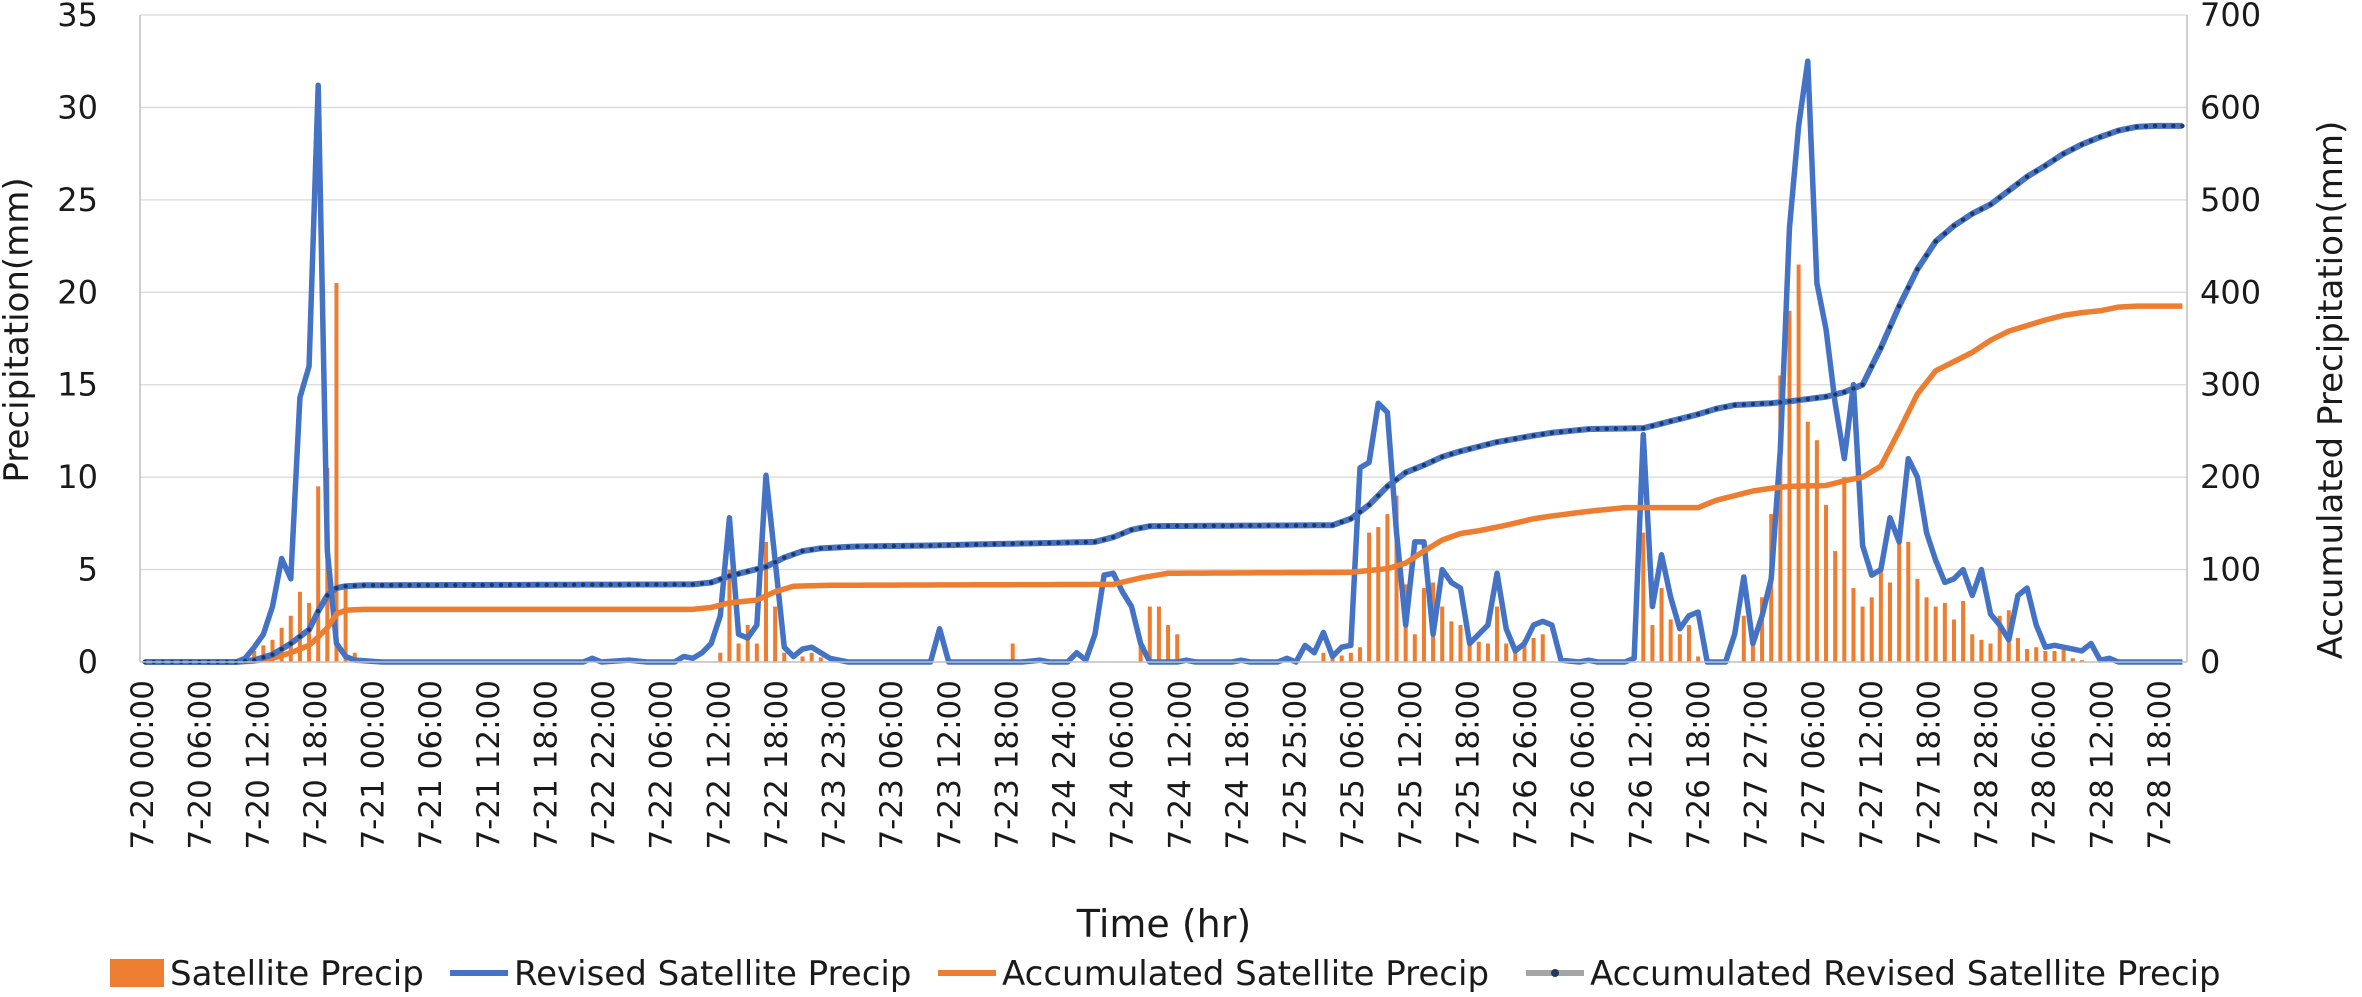 Image resolution: width=2362 pixels, height=997 pixels. Describe the element at coordinates (1238, 765) in the screenshot. I see `x-tick-label: 7-24 18:00` at that location.